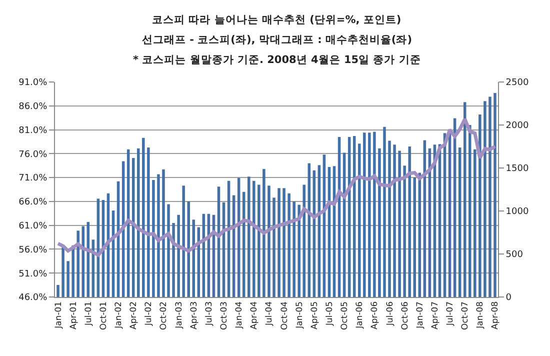 The image size is (550, 356). What do you see at coordinates (481, 315) in the screenshot?
I see `x-tick-label: Jan-08` at bounding box center [481, 315].